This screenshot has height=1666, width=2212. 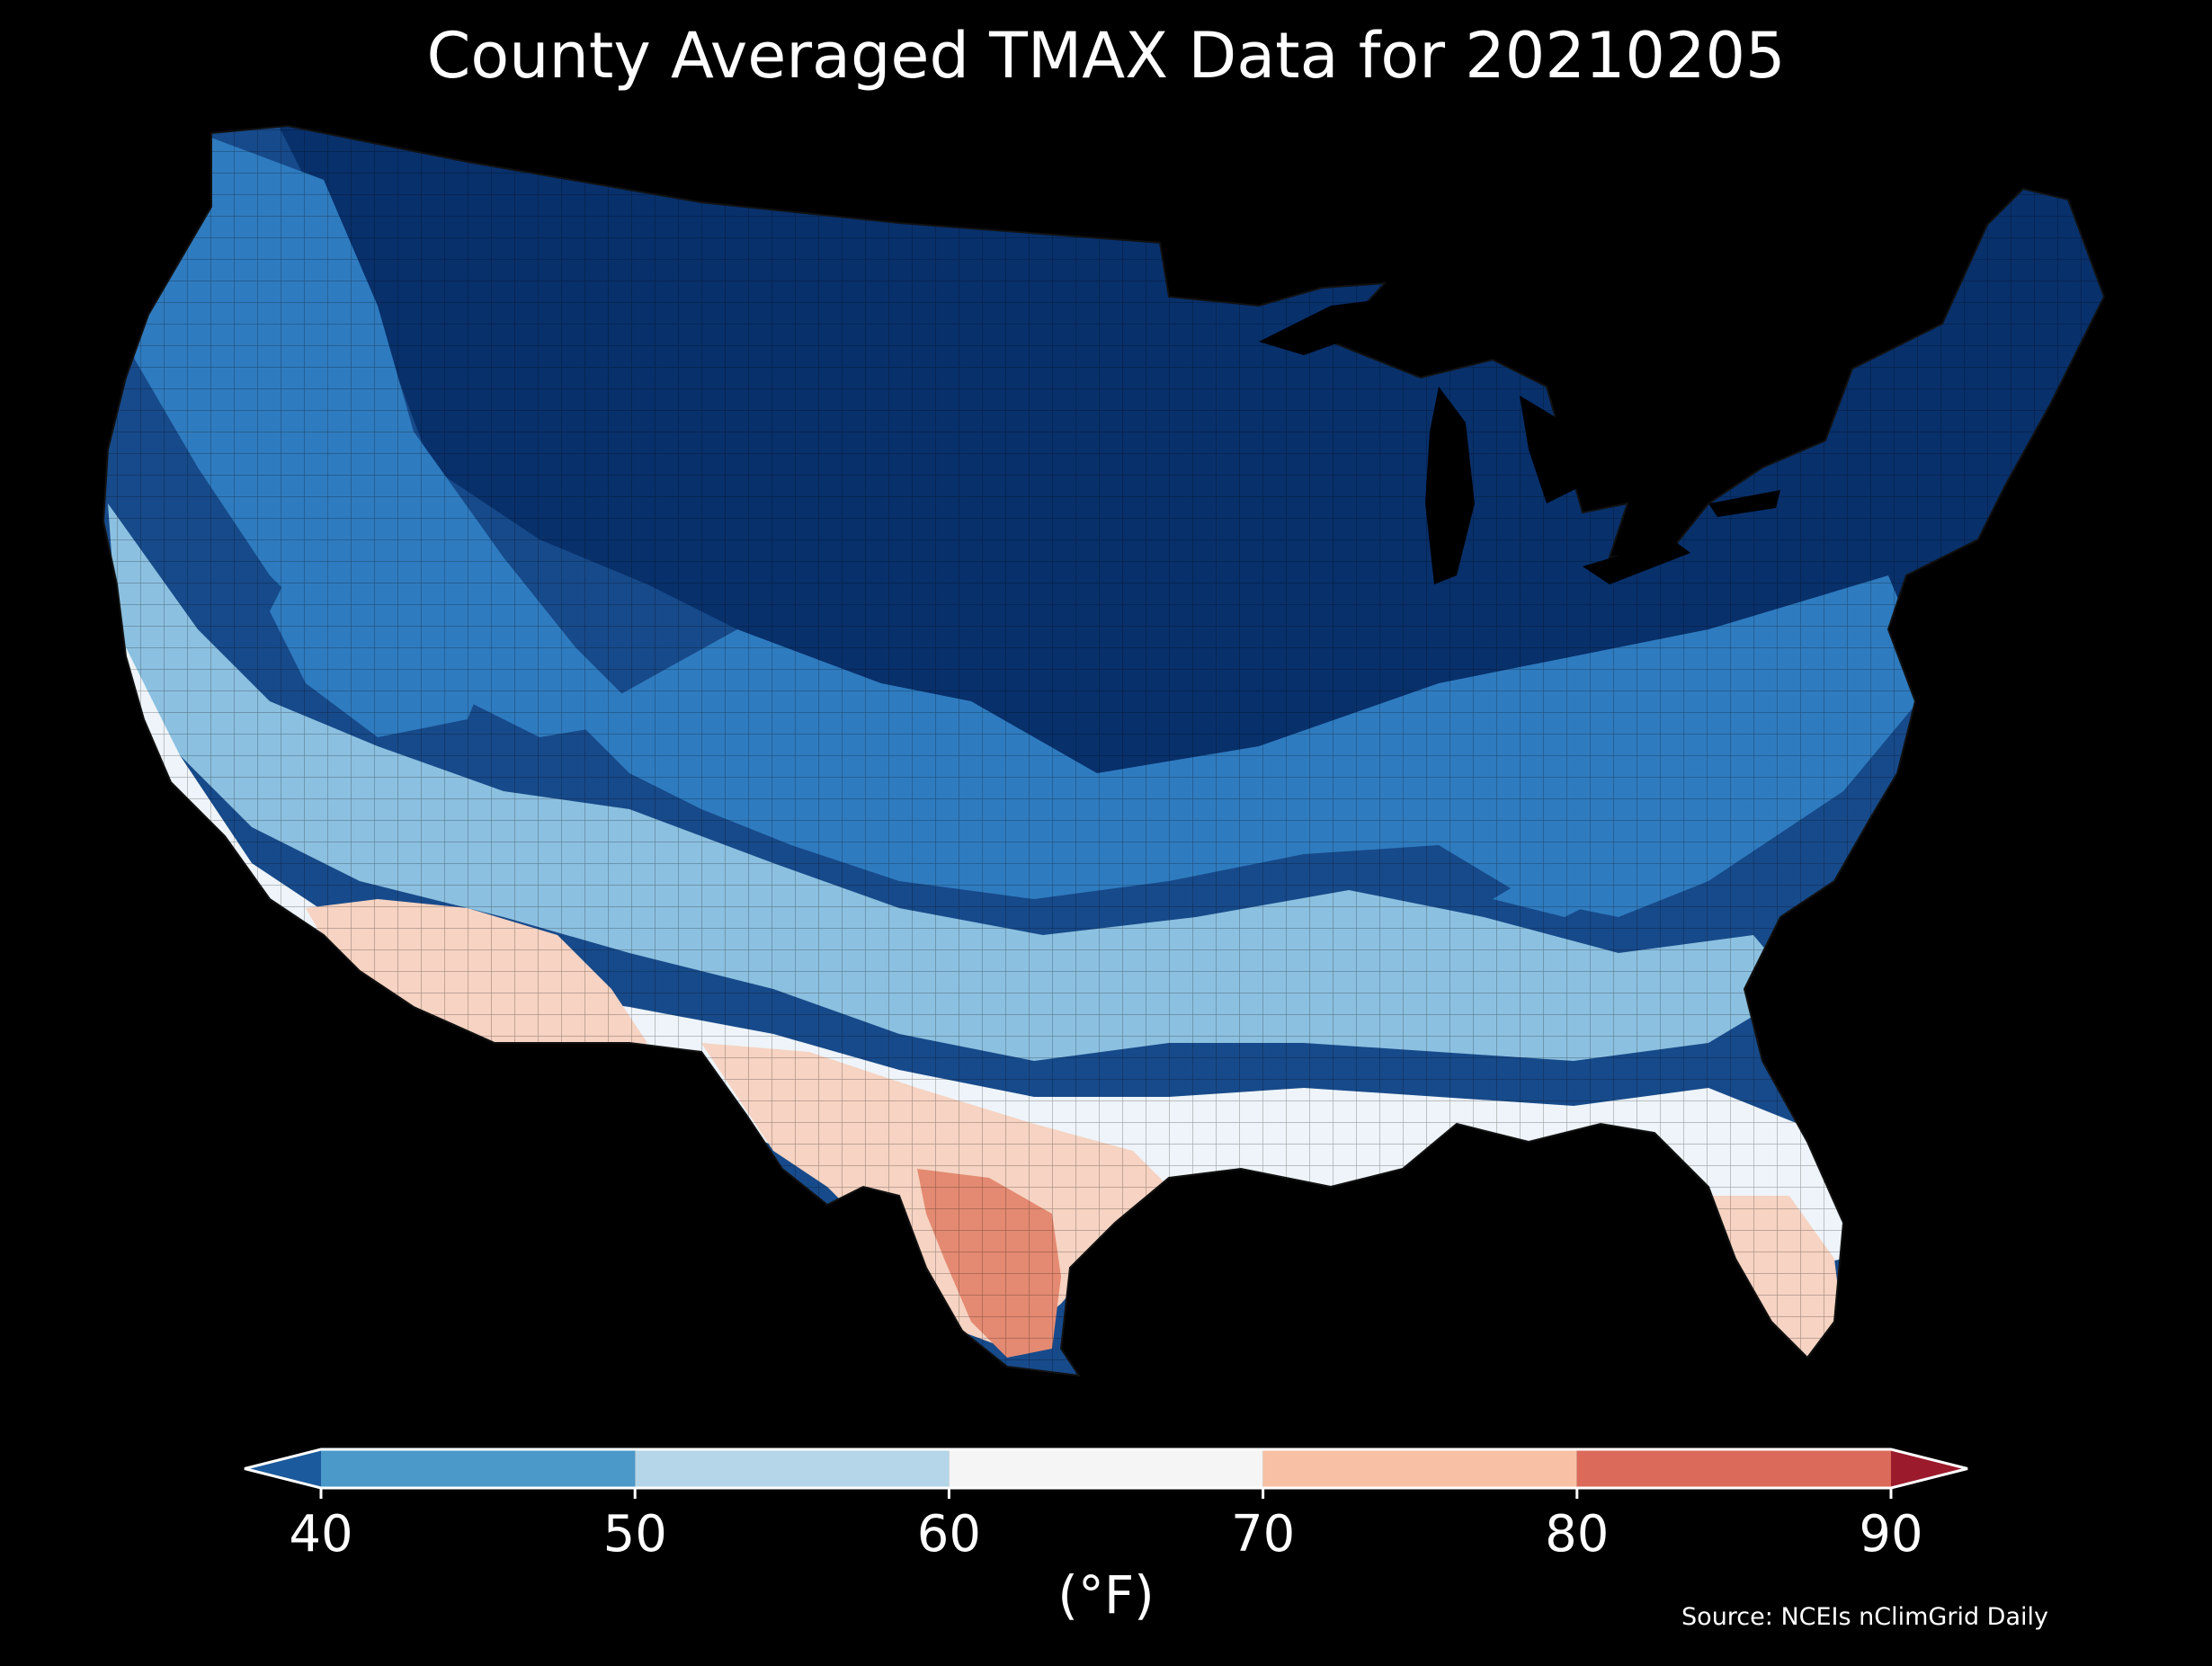 I want to click on colorbar-tick-label: 70, so click(x=1263, y=1535).